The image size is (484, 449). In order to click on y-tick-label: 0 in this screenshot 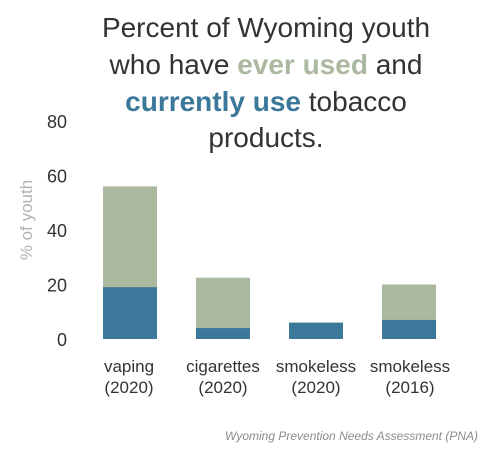, I will do `click(62, 340)`.